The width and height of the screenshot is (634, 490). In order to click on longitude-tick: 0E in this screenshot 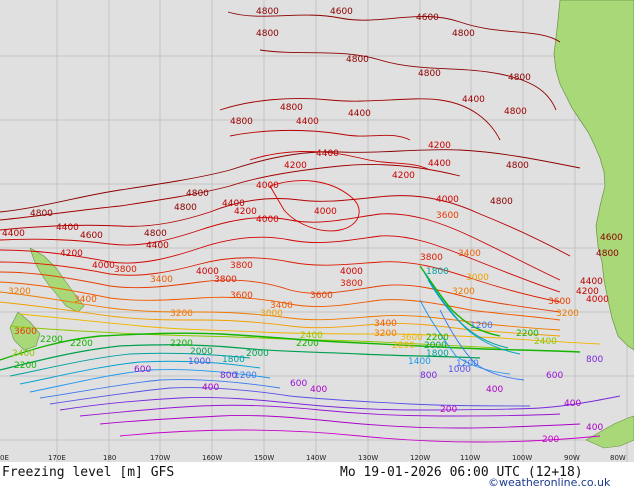, I will do `click(4, 458)`.